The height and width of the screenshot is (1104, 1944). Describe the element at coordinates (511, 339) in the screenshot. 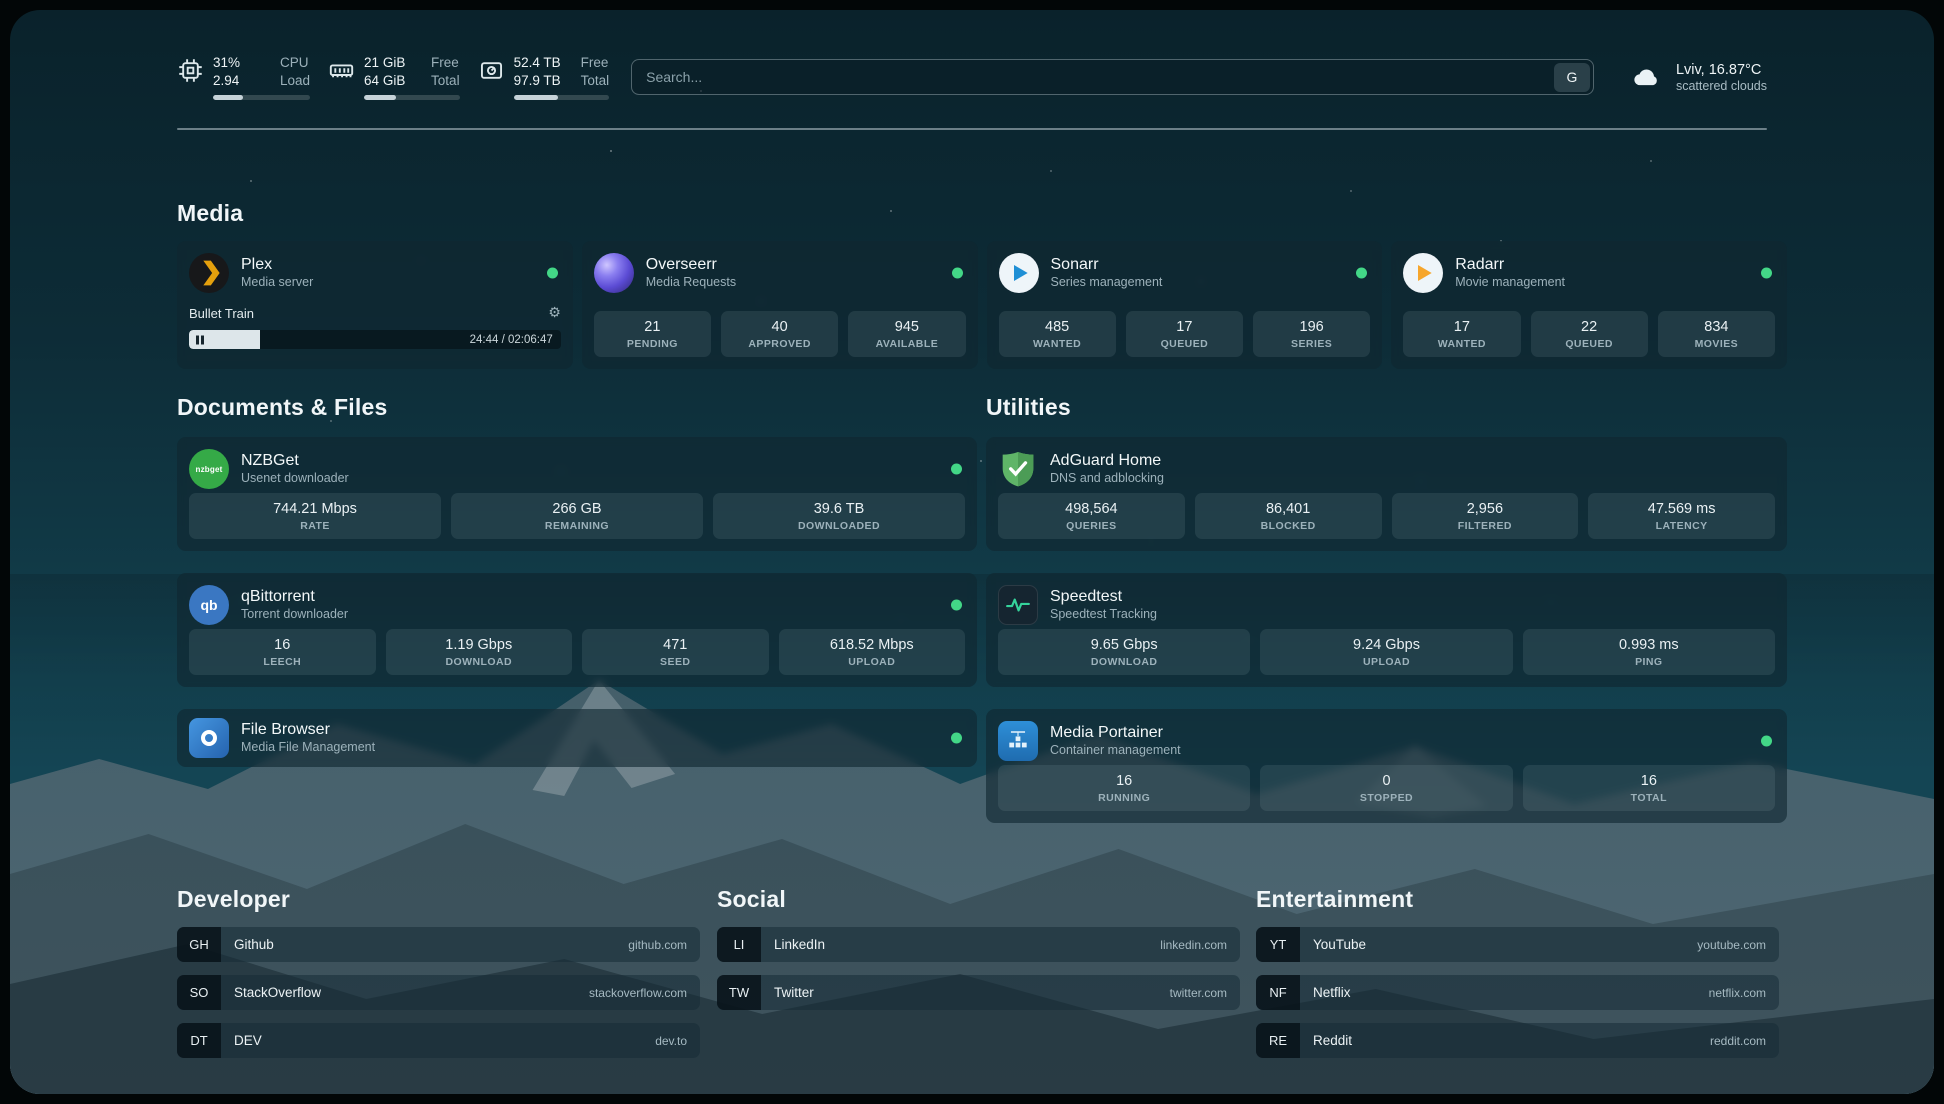

I see `playback-time: 24:44 / 02:06:47` at that location.